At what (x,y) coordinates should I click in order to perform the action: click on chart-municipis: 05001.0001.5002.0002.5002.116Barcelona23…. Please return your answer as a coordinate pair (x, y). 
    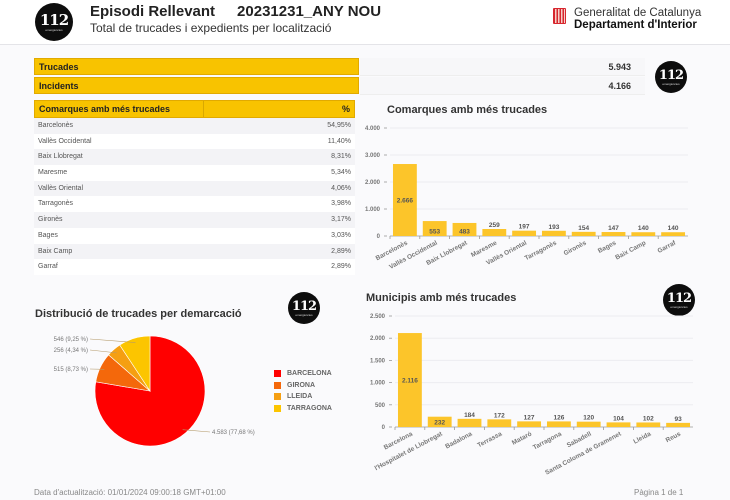
    Looking at the image, I should click on (531, 395).